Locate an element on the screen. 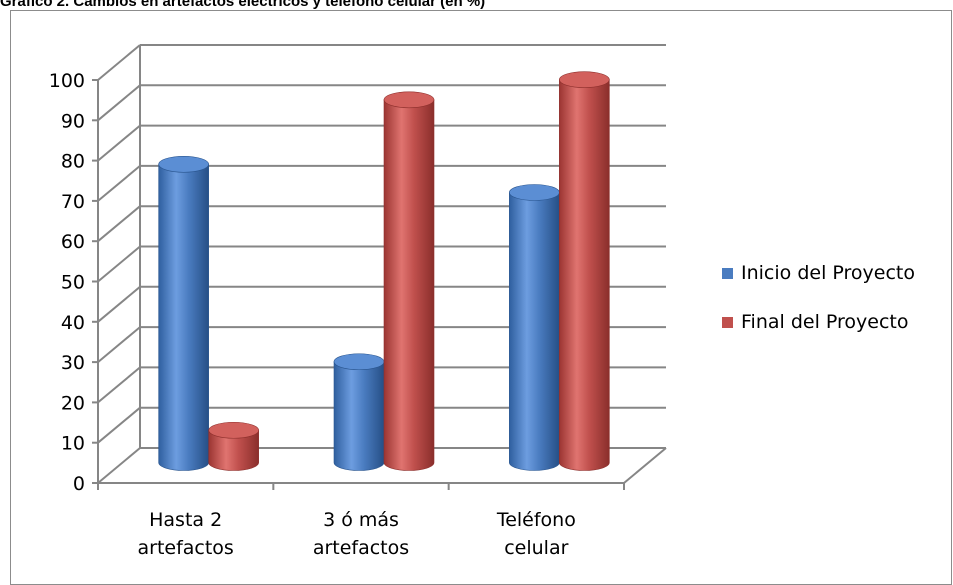 The image size is (953, 585). y-tick-label: 80 is located at coordinates (73, 162).